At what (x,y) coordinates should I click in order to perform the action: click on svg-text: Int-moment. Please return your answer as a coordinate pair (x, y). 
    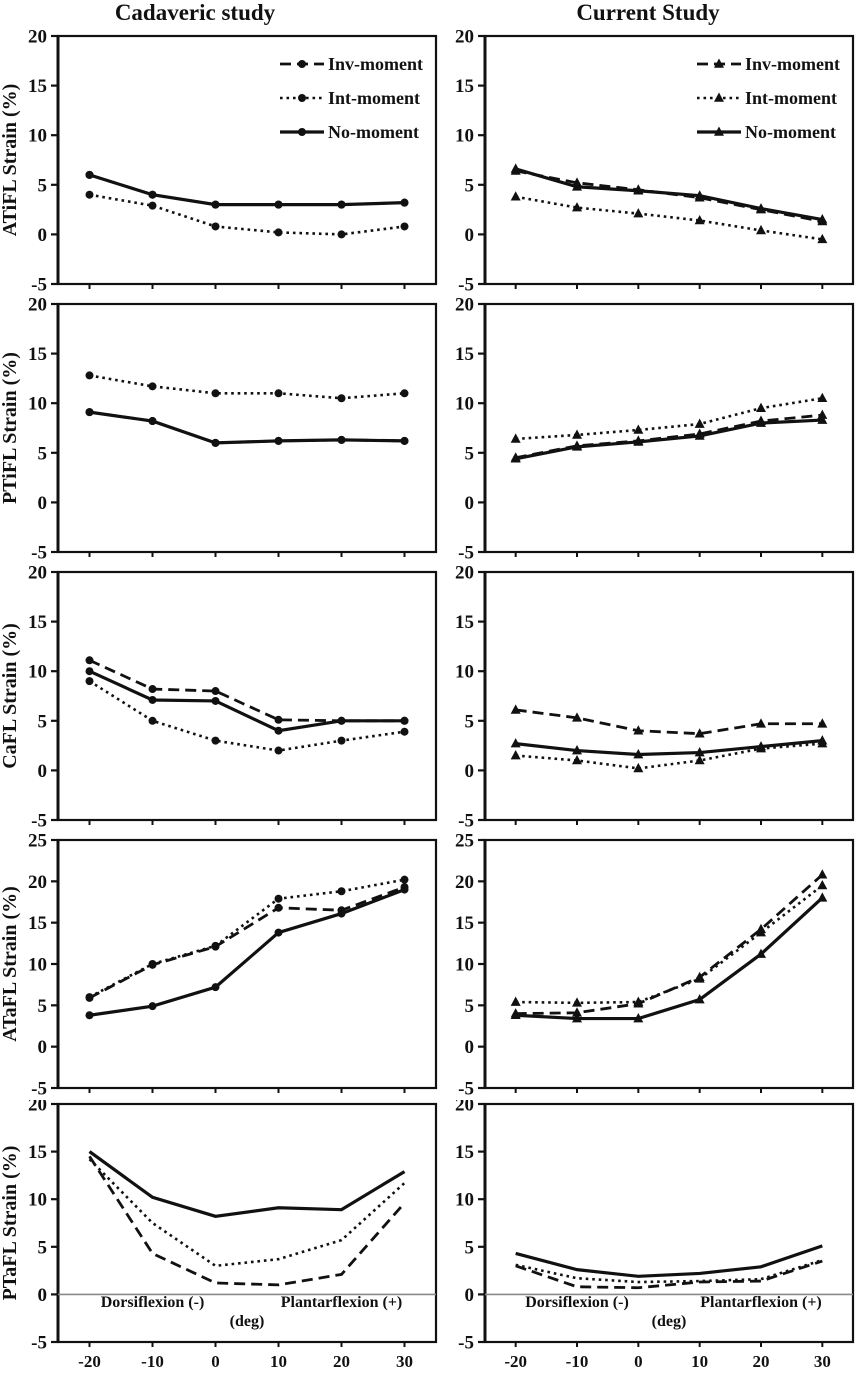
    Looking at the image, I should click on (791, 98).